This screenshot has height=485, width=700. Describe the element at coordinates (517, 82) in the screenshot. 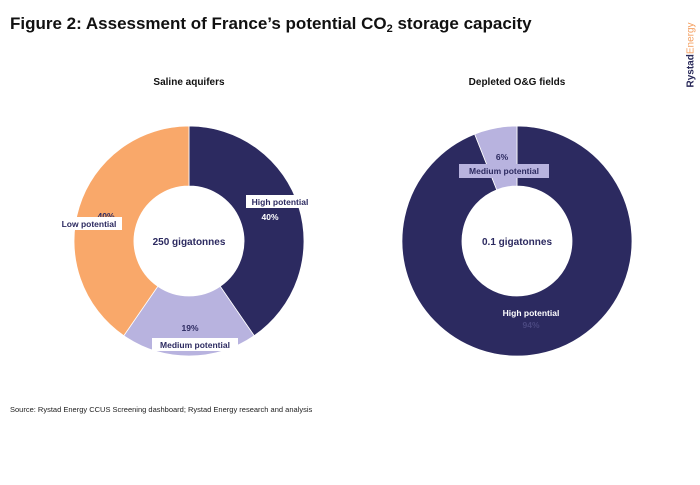

I see `chart2-title: Depleted O&G fields` at that location.